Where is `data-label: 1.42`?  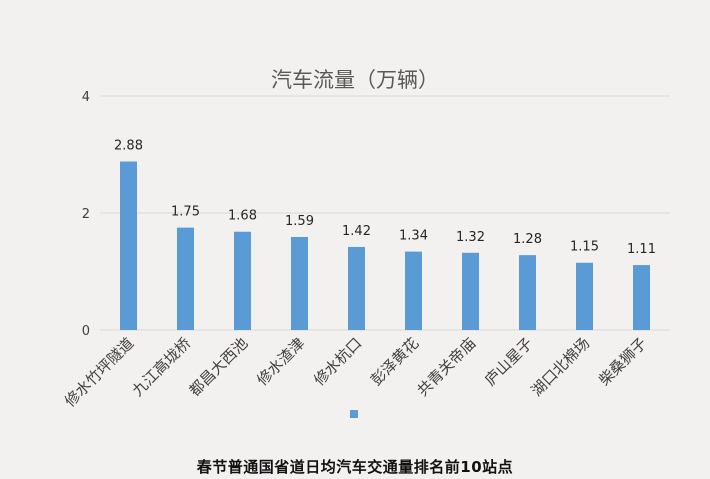 data-label: 1.42 is located at coordinates (356, 231).